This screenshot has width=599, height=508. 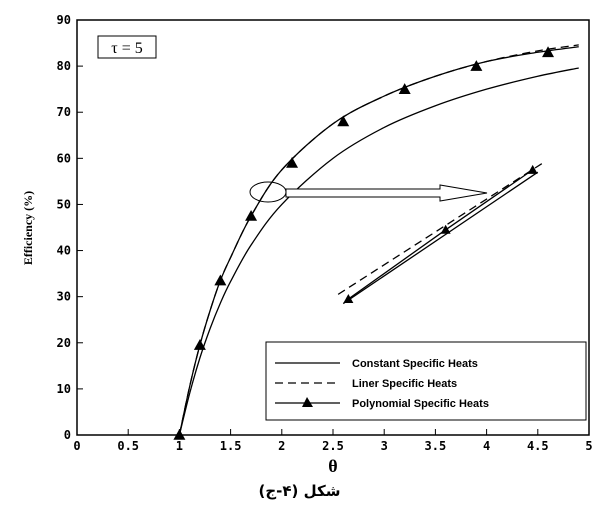 I want to click on legend-marker-polynomial, so click(x=307, y=402).